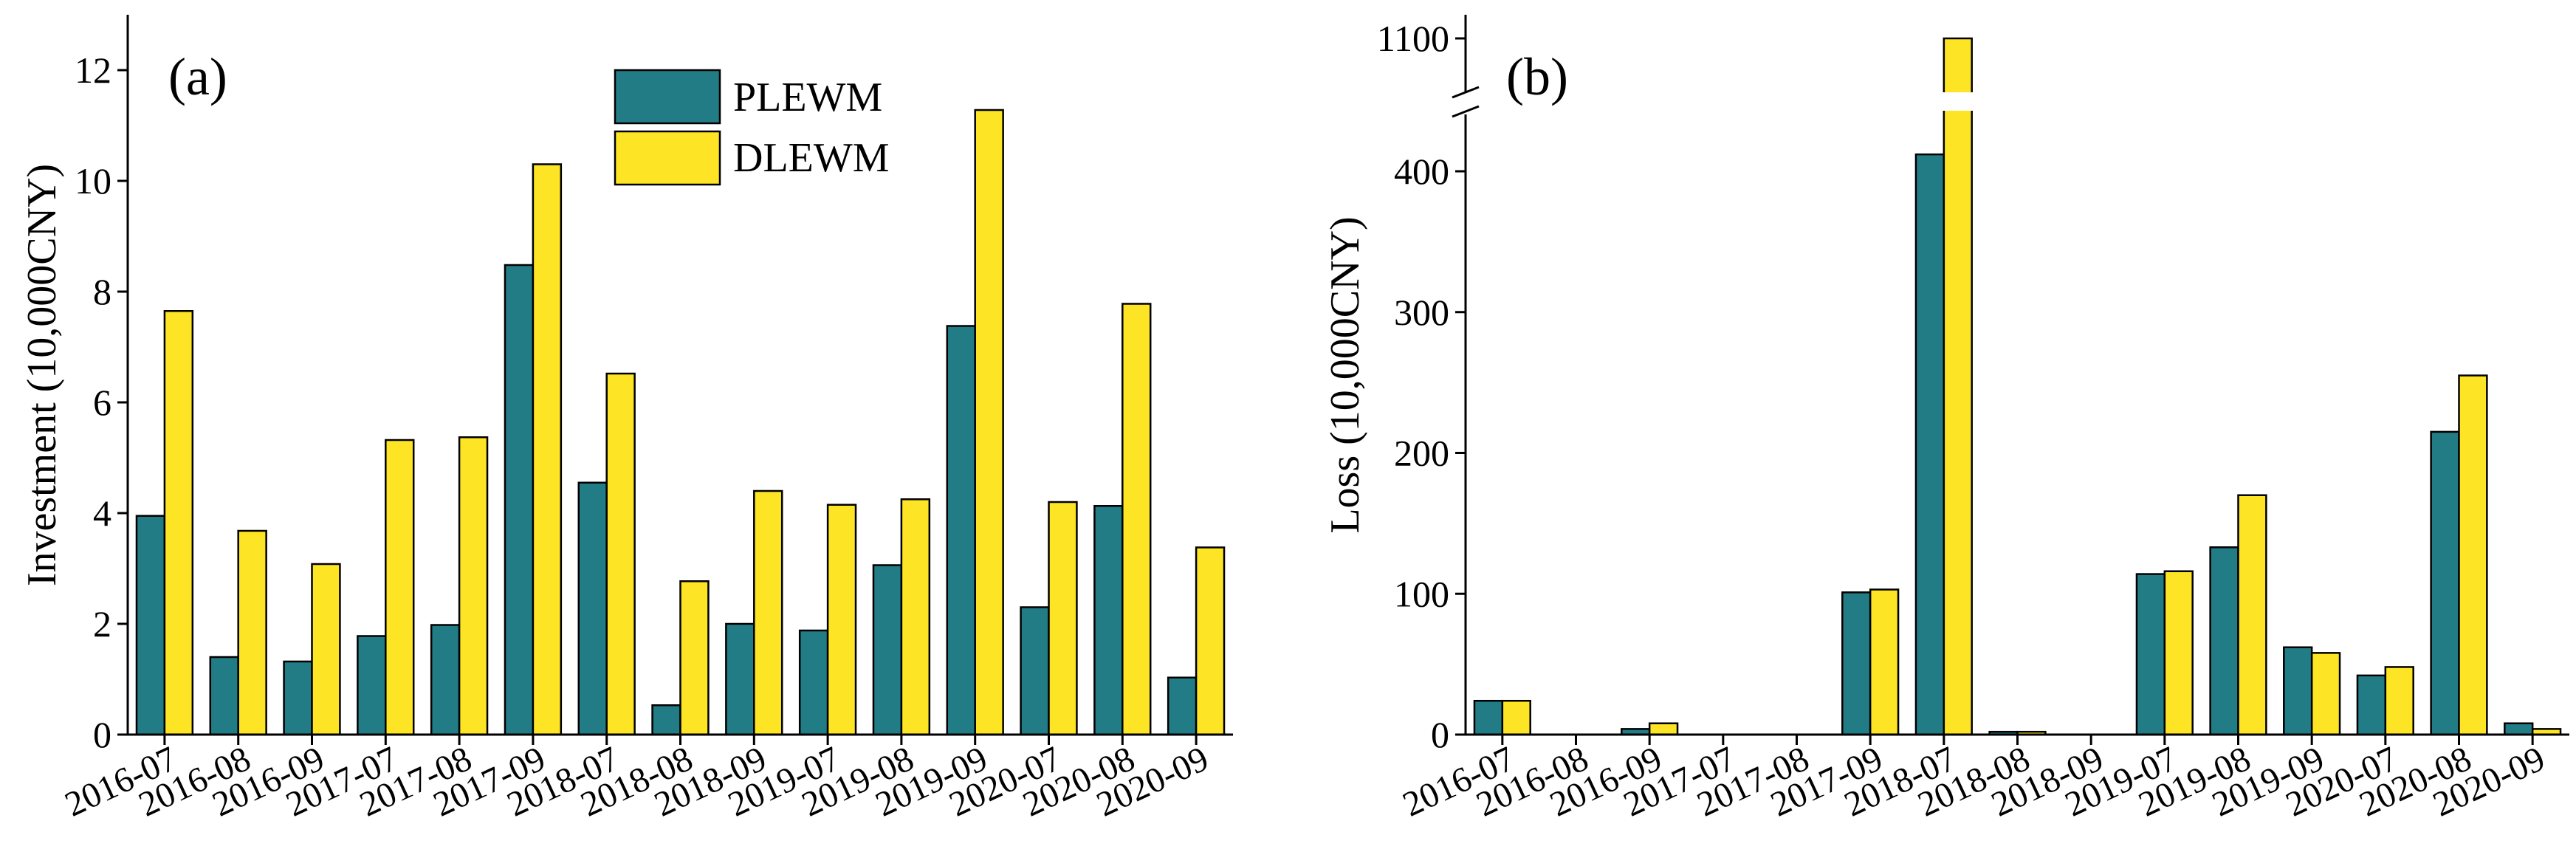 The height and width of the screenshot is (866, 2576). What do you see at coordinates (102, 624) in the screenshot?
I see `y-tick-label: 2` at bounding box center [102, 624].